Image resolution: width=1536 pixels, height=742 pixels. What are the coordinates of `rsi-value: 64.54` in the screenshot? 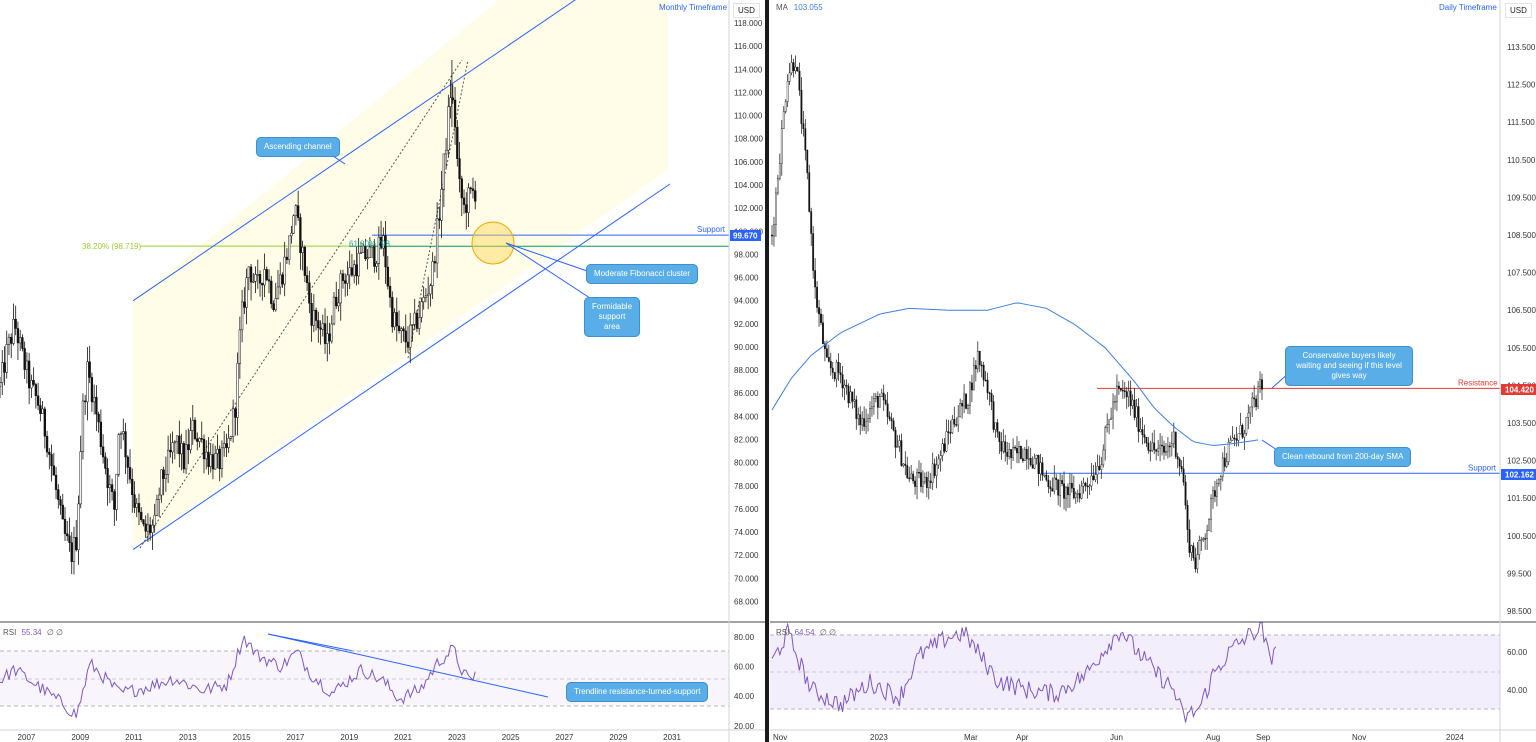 It's located at (804, 632).